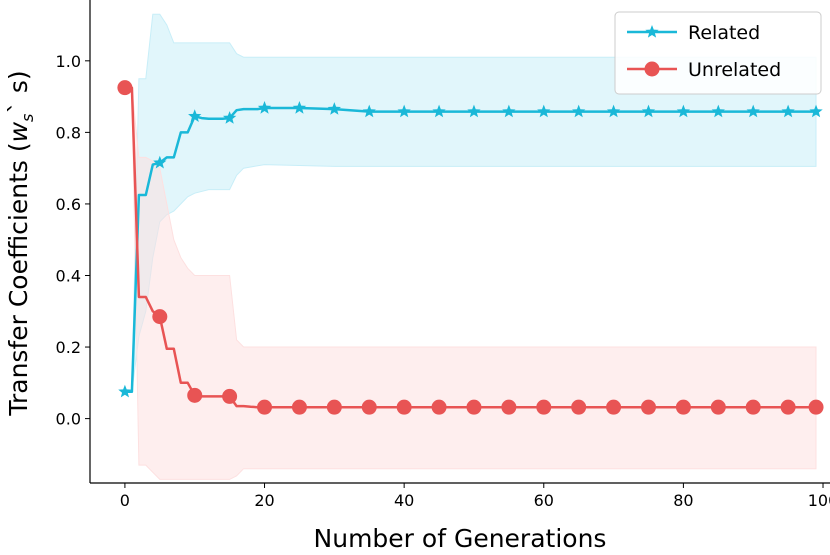 The image size is (830, 555). Describe the element at coordinates (68, 419) in the screenshot. I see `y-tick-label: 0.0` at that location.